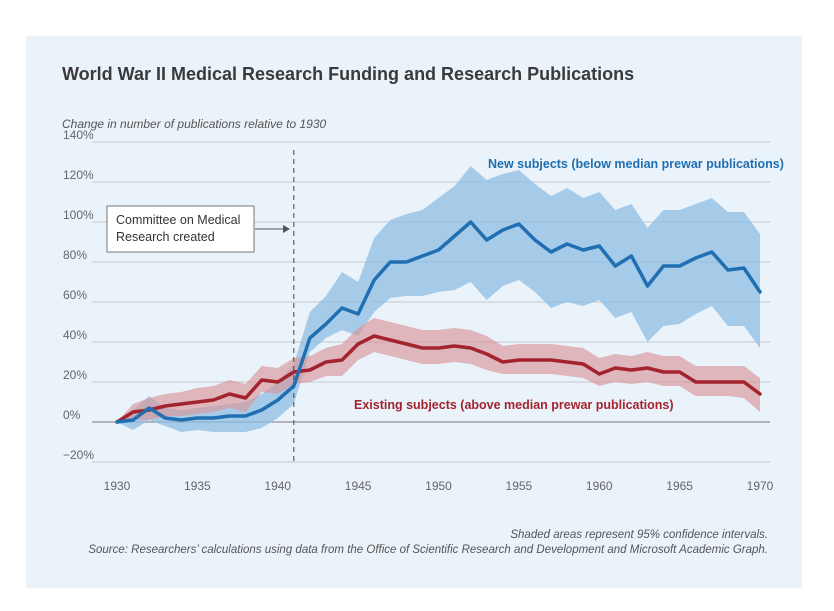 The height and width of the screenshot is (611, 834). Describe the element at coordinates (519, 486) in the screenshot. I see `x-tick-label: 1955` at that location.